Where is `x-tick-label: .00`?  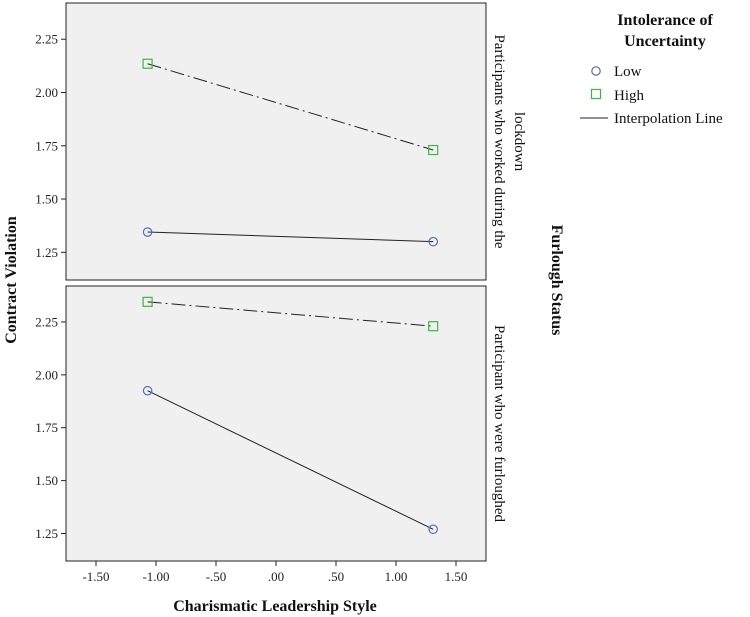 x-tick-label: .00 is located at coordinates (276, 576).